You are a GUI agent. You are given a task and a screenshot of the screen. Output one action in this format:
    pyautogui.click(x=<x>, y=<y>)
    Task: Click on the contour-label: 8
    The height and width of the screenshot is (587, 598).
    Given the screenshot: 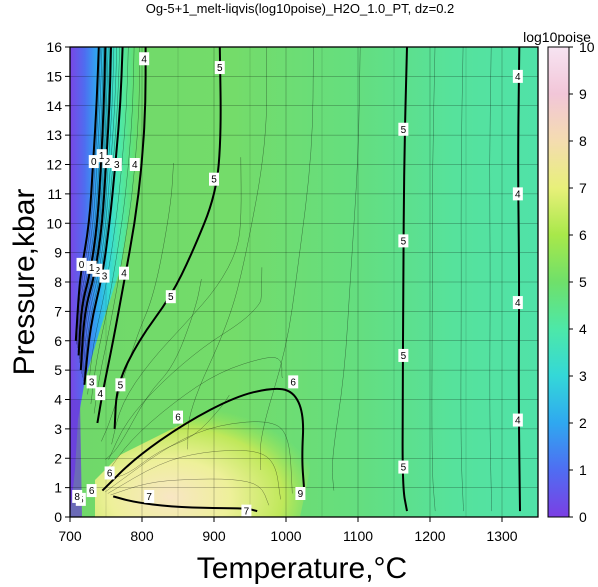 What is the action you would take?
    pyautogui.click(x=77, y=497)
    